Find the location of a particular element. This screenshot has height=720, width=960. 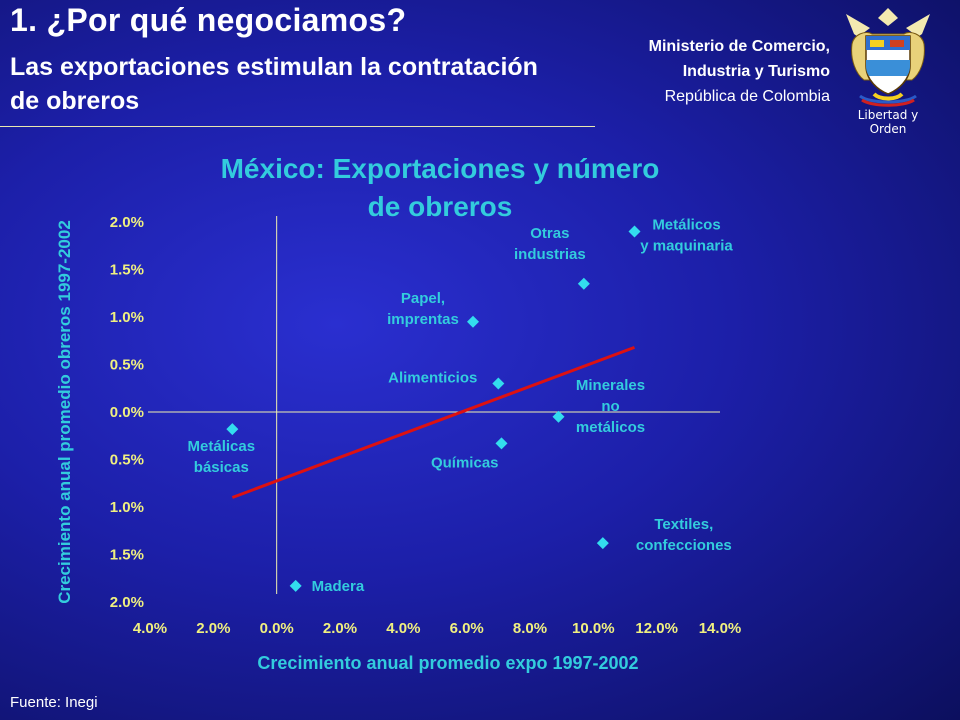

data-point-label: Alimenticios is located at coordinates (432, 378).